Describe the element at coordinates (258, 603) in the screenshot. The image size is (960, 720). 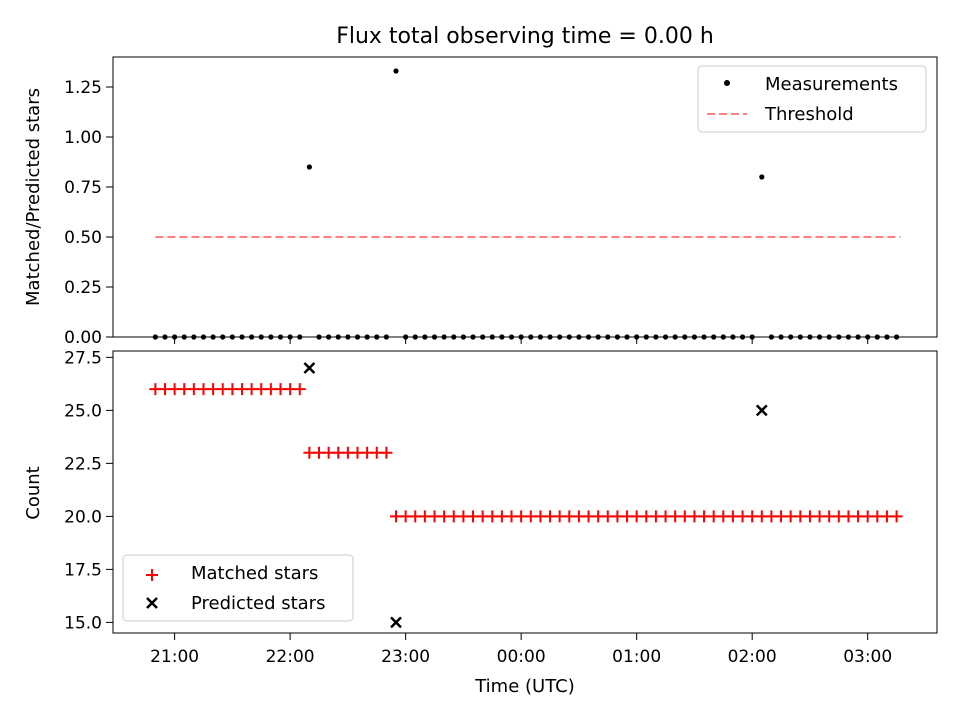
I see `legend-predicted-label: Predicted stars` at that location.